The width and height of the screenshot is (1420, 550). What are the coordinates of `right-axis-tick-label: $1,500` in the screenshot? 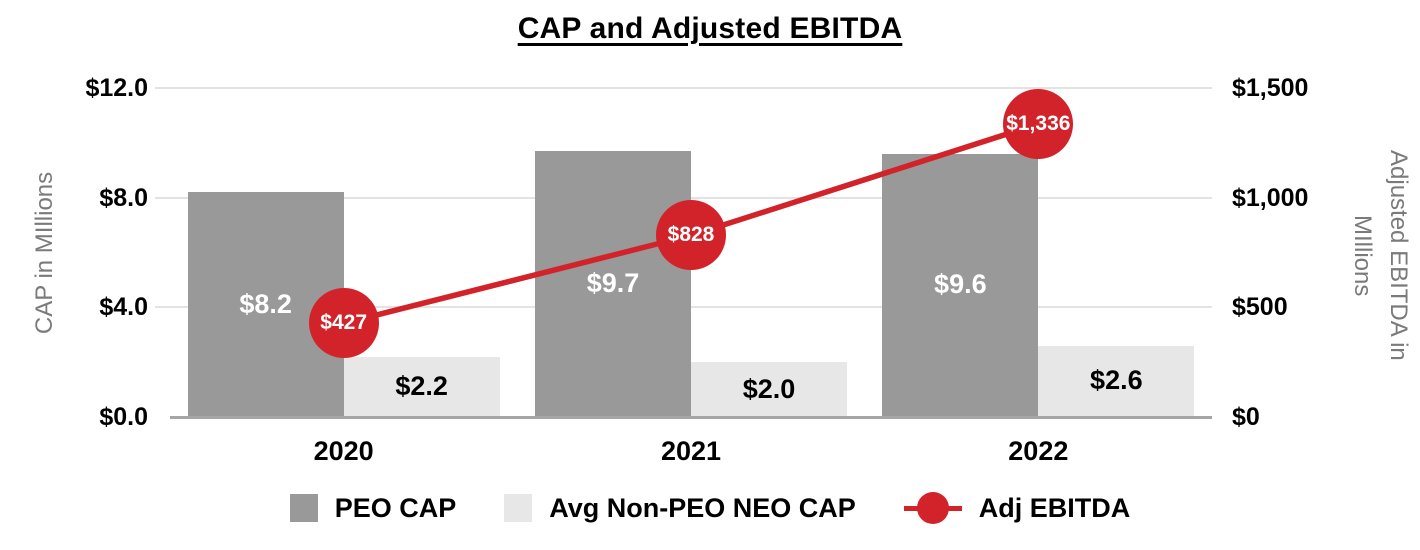 It's located at (1270, 88).